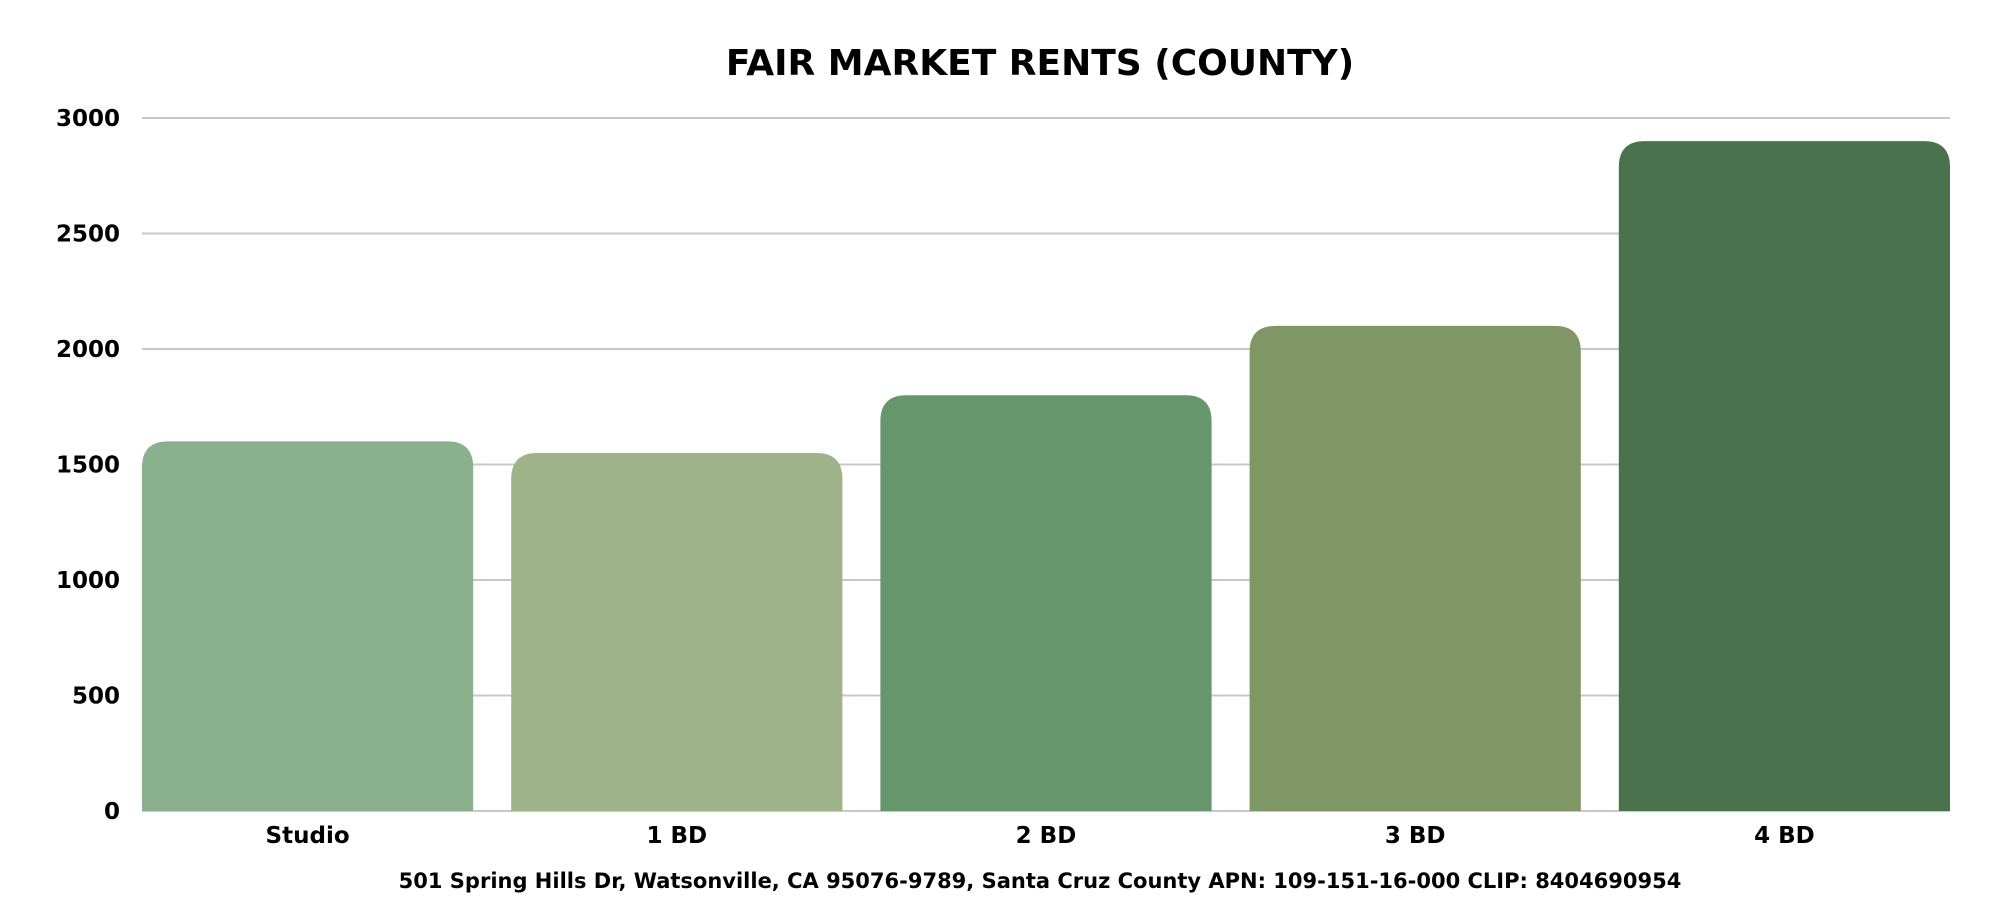 The width and height of the screenshot is (2000, 909). Describe the element at coordinates (1040, 63) in the screenshot. I see `chart-title: FAIR MARKET RENTS (COUNTY)` at that location.